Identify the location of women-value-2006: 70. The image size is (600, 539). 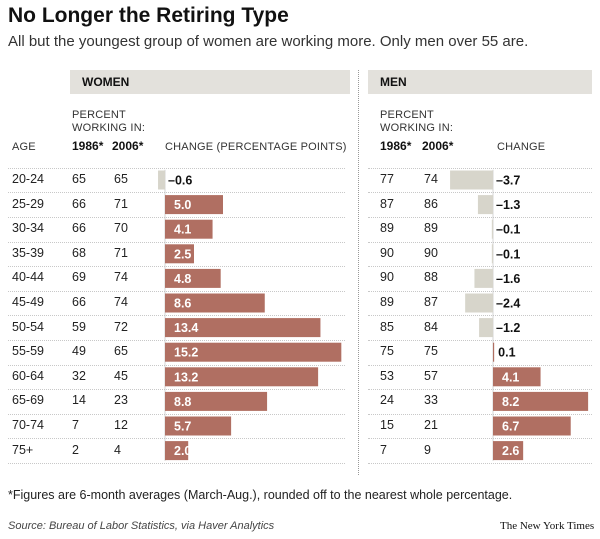
(121, 228).